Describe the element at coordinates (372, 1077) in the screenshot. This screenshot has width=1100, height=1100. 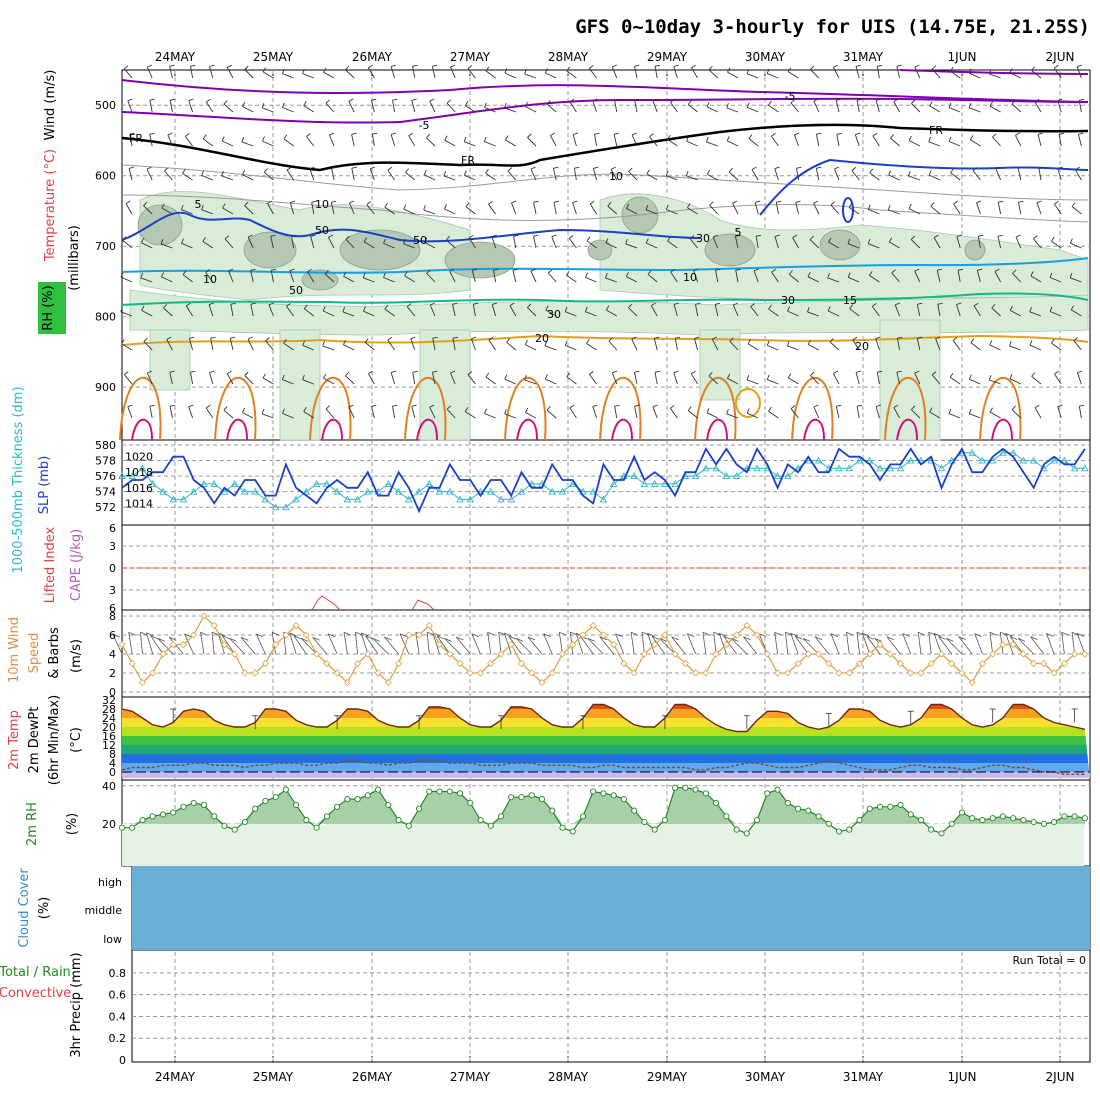
I see `bottom-date-label: 26MAY` at that location.